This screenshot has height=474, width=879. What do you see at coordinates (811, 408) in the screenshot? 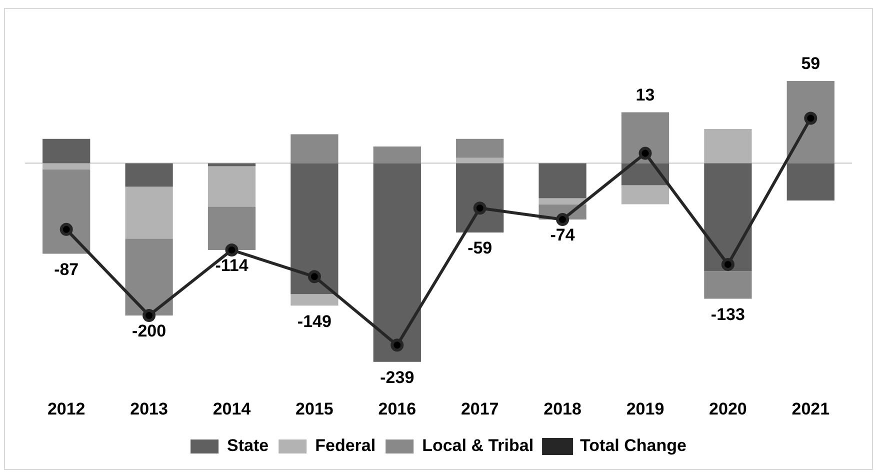
I see `x-tick-label: 2021` at bounding box center [811, 408].